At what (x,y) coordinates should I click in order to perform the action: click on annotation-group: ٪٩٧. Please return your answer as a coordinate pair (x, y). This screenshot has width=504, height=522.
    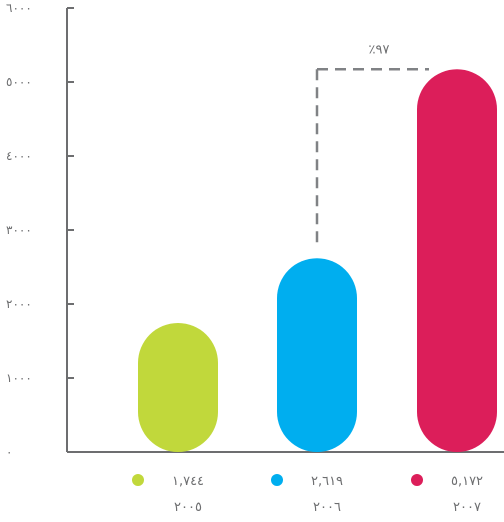
    Looking at the image, I should click on (372, 142).